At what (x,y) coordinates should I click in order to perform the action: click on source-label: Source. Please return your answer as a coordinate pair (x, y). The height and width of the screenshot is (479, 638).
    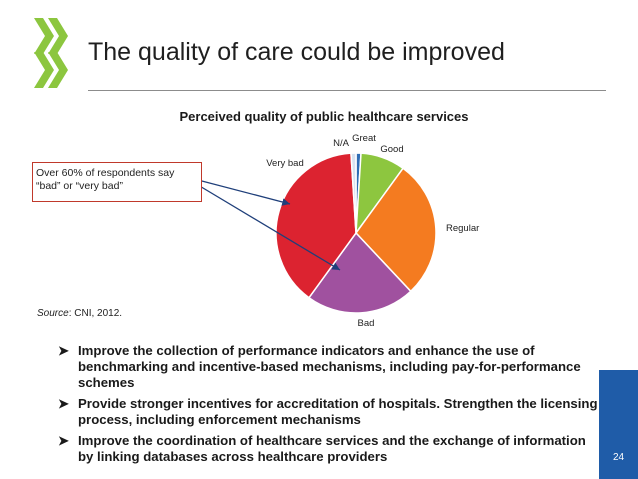
    Looking at the image, I should click on (53, 313).